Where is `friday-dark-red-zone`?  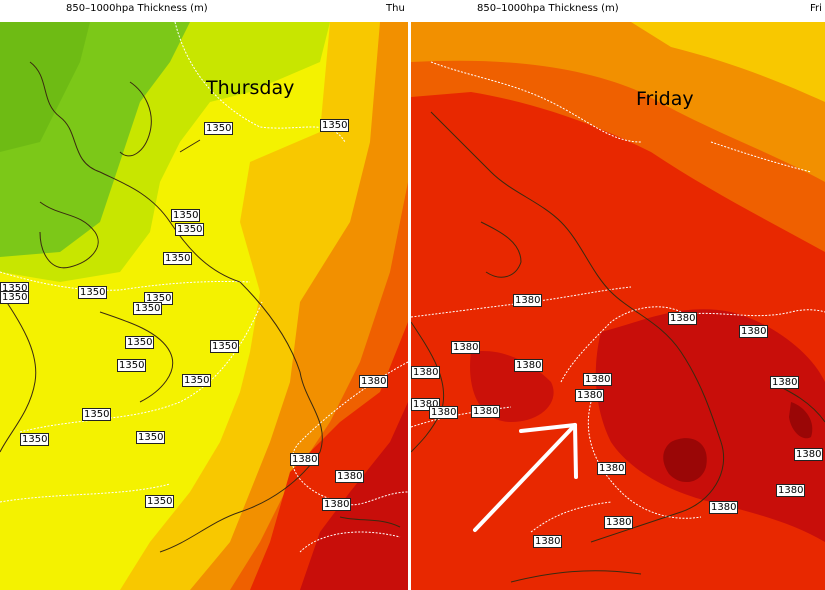 friday-dark-red-zone is located at coordinates (710, 425).